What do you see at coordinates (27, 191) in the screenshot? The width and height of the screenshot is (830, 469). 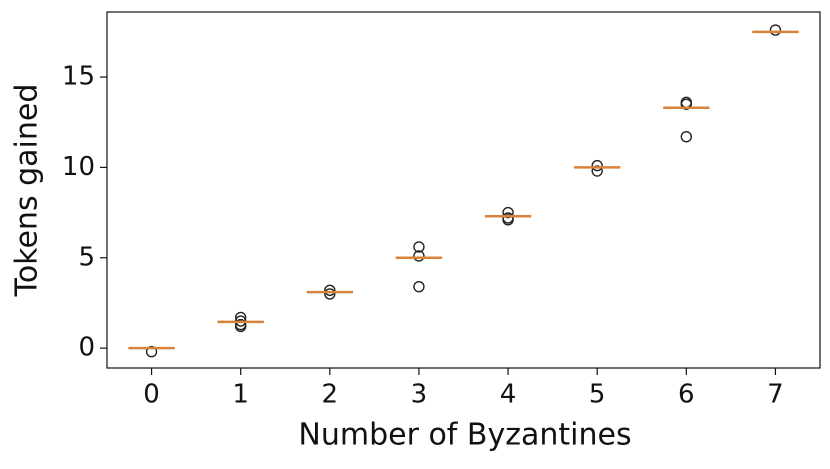 I see `y-axis-label: Tokens gained` at bounding box center [27, 191].